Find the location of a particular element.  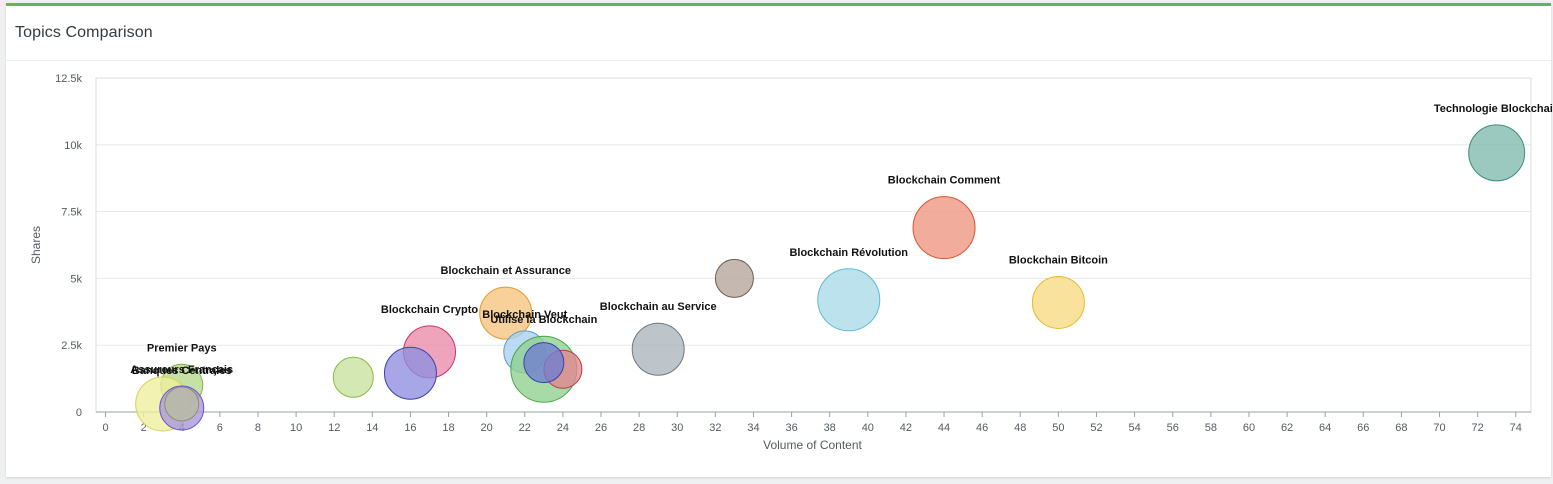

bubble-label: Blockchain Crypto is located at coordinates (429, 310).